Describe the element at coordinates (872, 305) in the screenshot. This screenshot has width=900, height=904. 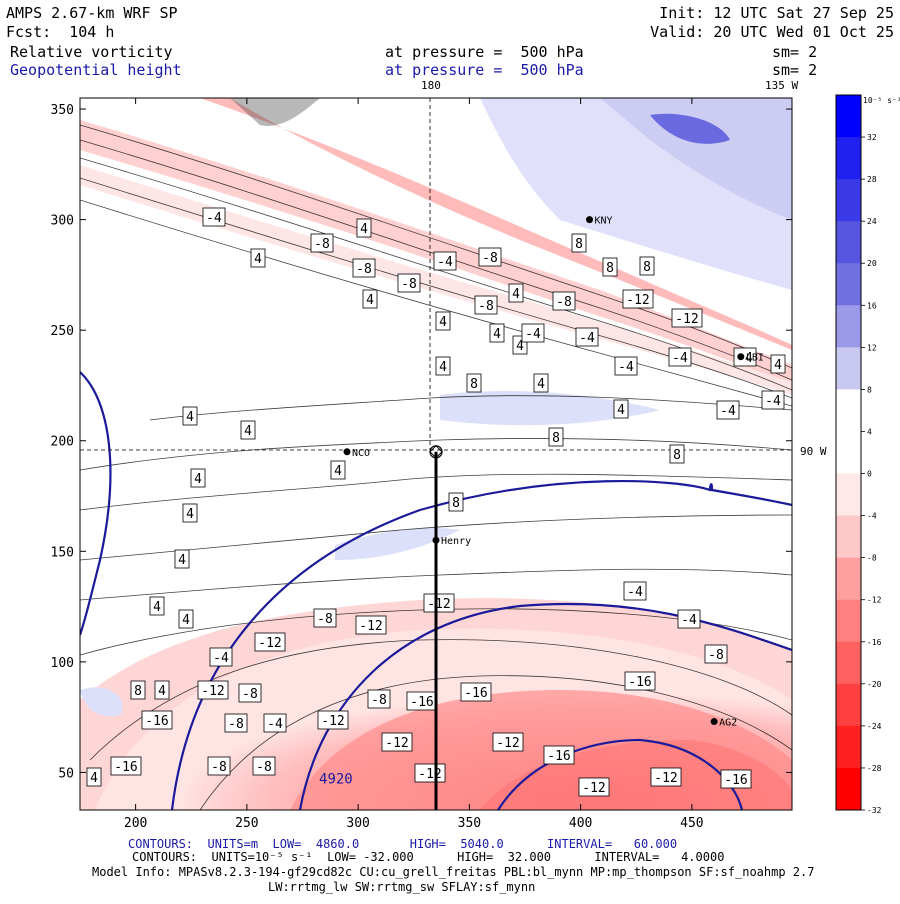
I see `colorbar-tick-label: 16` at that location.